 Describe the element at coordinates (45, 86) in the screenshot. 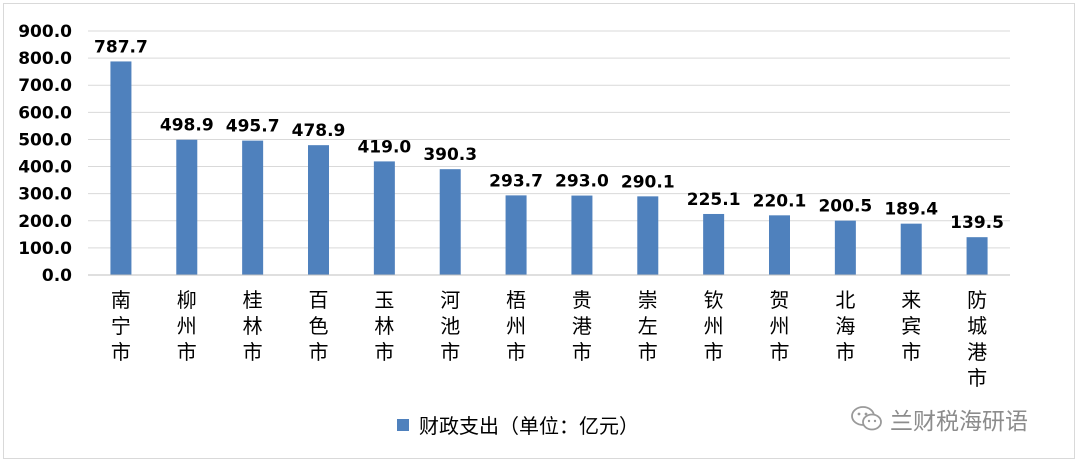

I see `y-tick-label: 700.0` at that location.